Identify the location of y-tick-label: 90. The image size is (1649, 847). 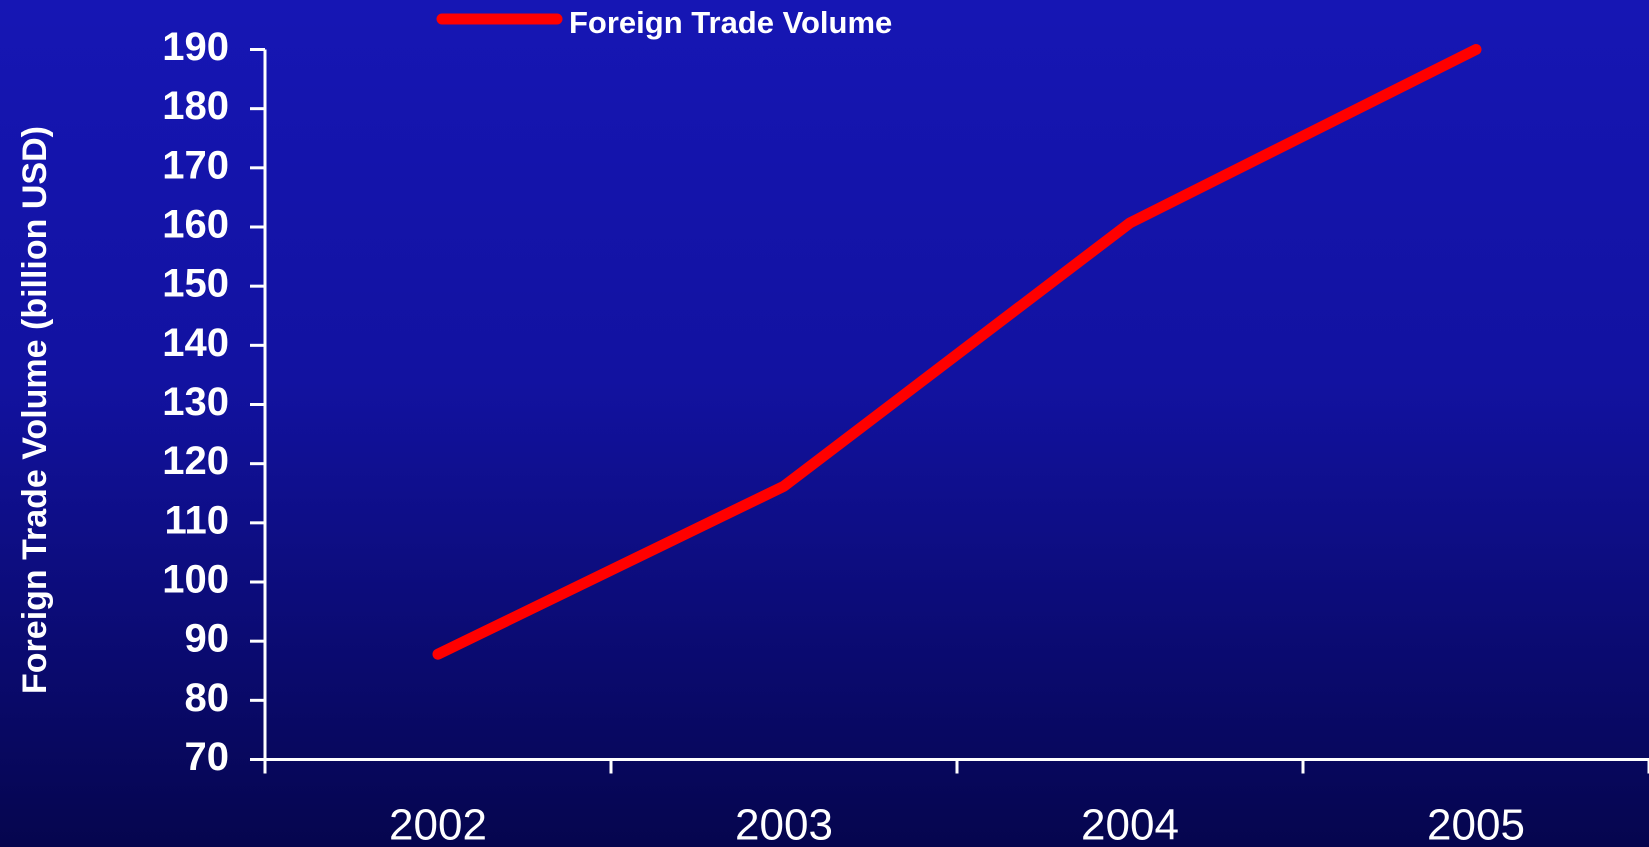
(207, 639).